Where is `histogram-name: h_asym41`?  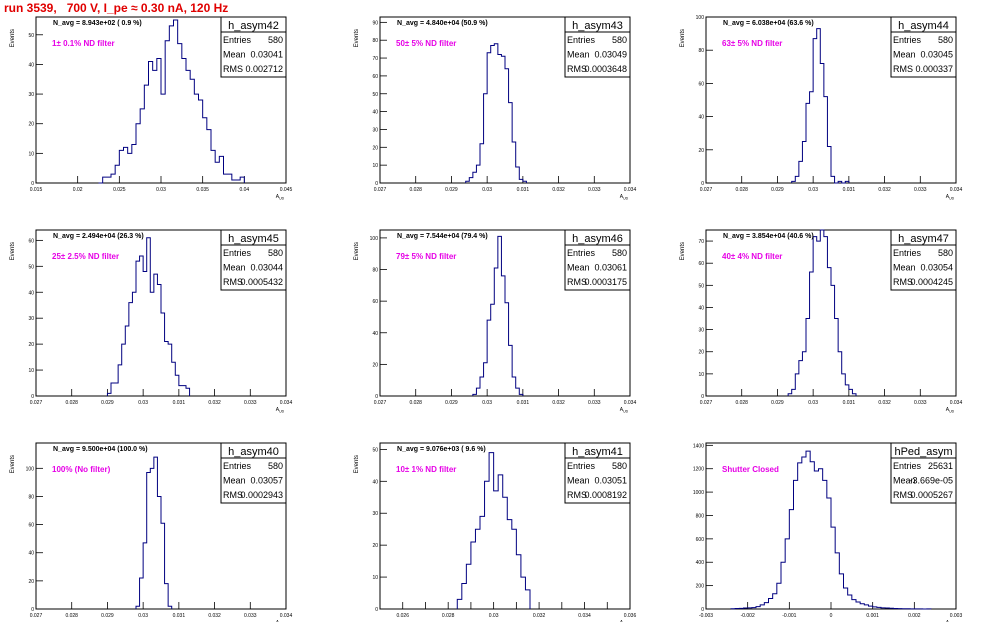
histogram-name: h_asym41 is located at coordinates (597, 452).